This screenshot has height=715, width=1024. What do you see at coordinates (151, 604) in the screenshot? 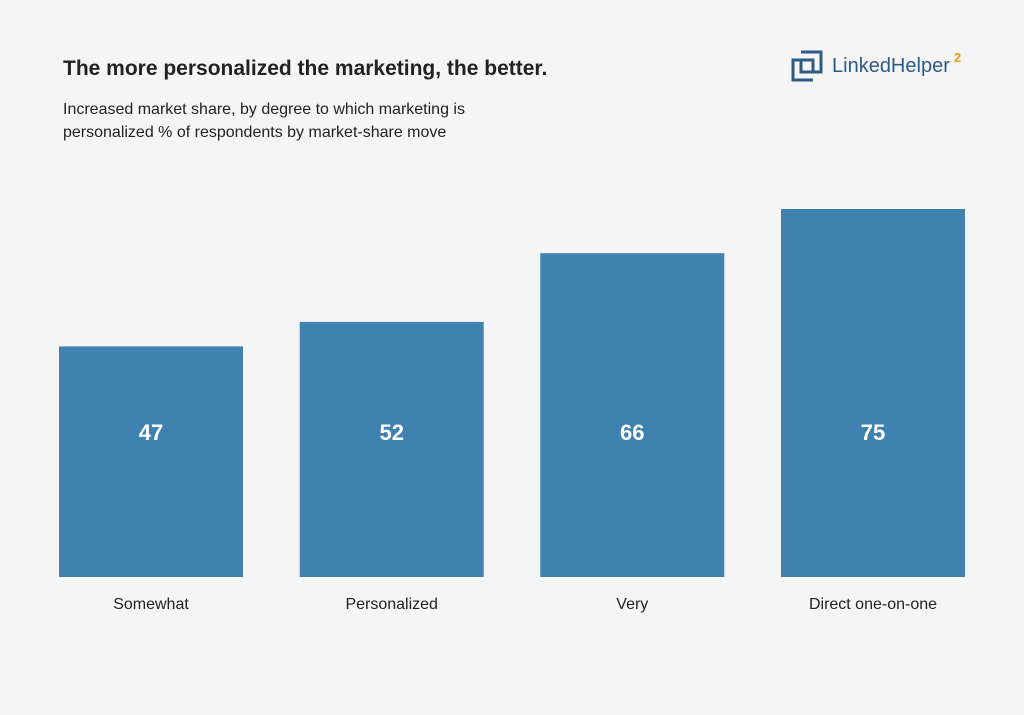
I see `category-label: Somewhat` at bounding box center [151, 604].